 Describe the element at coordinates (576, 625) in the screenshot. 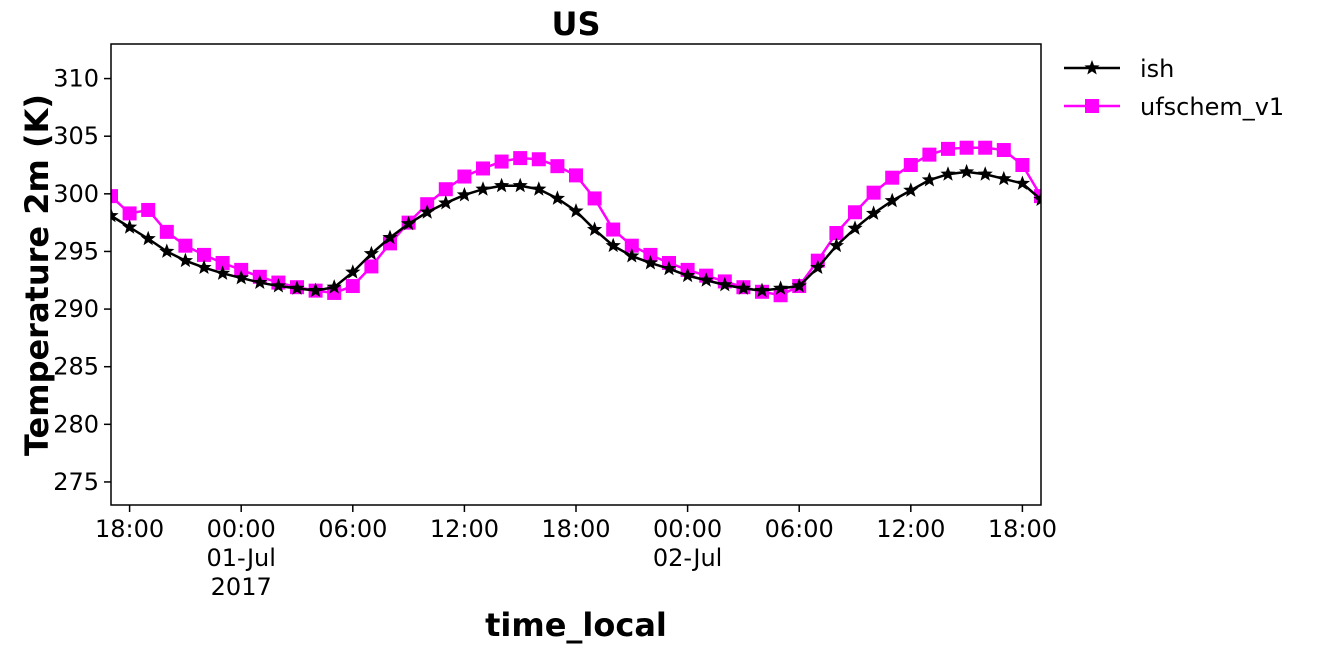

I see `x-axis-title: time_local` at that location.